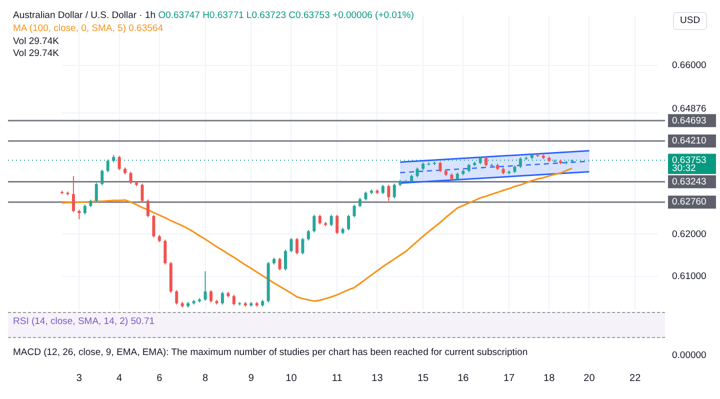 This screenshot has width=720, height=399. What do you see at coordinates (251, 378) in the screenshot?
I see `x-tick-label: 9` at bounding box center [251, 378].